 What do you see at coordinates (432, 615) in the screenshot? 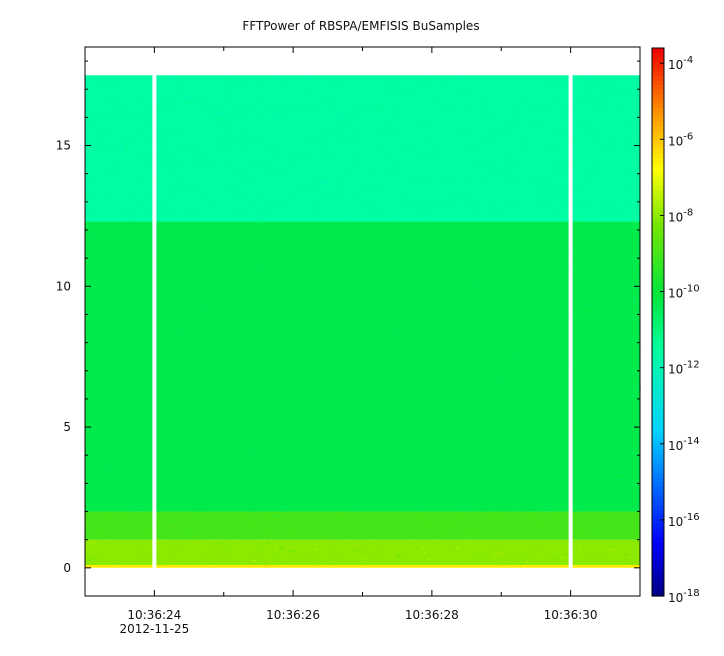
I see `x-tick-label: 10:36:28` at bounding box center [432, 615].